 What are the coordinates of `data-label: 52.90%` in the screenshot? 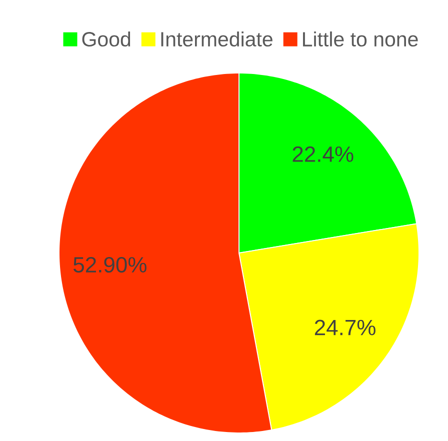 It's located at (110, 264).